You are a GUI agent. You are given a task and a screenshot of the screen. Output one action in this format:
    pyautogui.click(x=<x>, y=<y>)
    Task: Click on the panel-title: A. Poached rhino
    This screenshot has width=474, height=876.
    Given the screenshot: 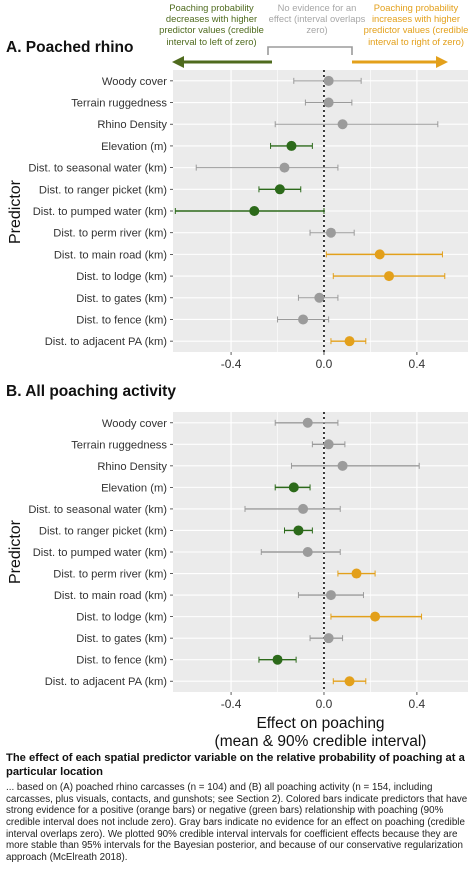 What is the action you would take?
    pyautogui.click(x=69, y=47)
    